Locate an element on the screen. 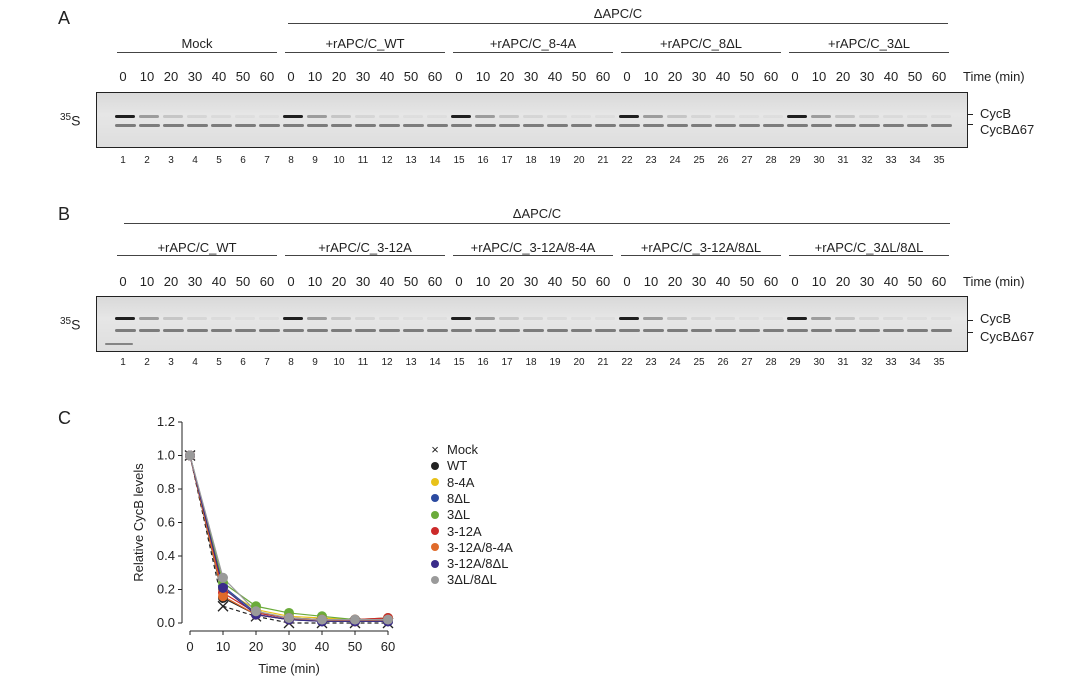 The height and width of the screenshot is (676, 1068). panelA-lane-number: 21 is located at coordinates (603, 160).